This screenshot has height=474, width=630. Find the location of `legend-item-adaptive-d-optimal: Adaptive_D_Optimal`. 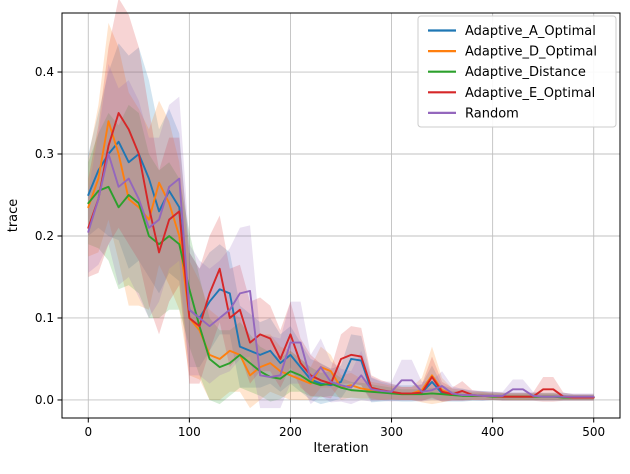

legend-item-adaptive-d-optimal: Adaptive_D_Optimal is located at coordinates (512, 52).